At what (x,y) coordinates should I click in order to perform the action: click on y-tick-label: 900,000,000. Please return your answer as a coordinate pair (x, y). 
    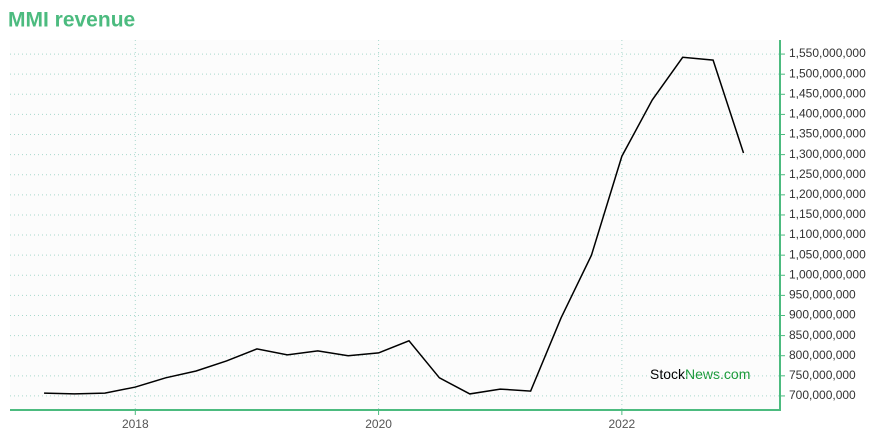
    Looking at the image, I should click on (822, 315).